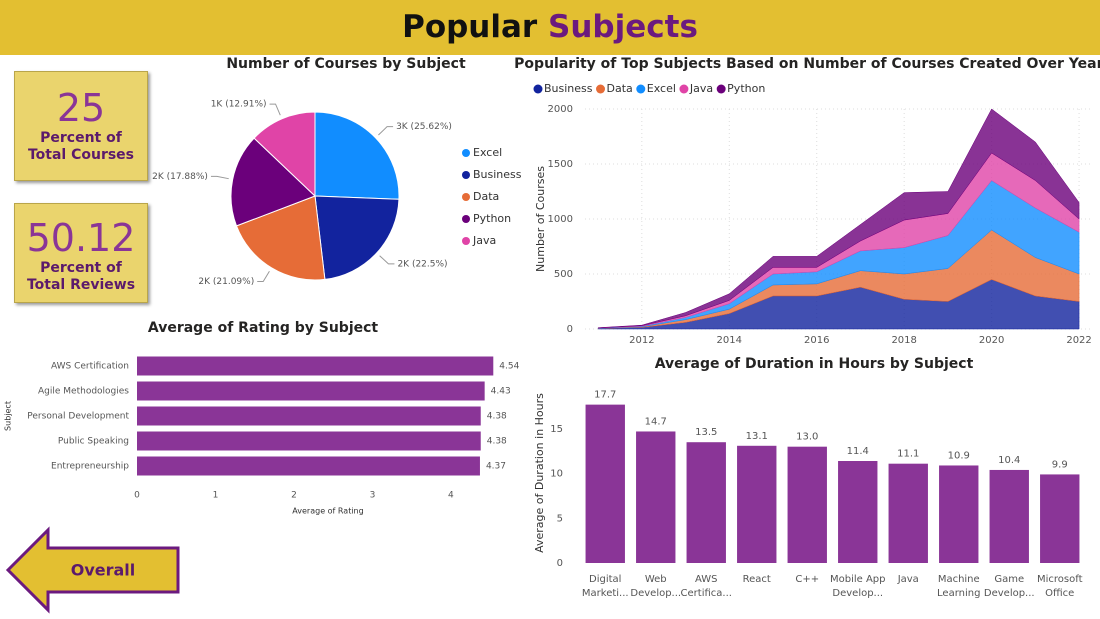 This screenshot has width=1100, height=619. What do you see at coordinates (93, 442) in the screenshot?
I see `y-tick-label: Public Speaking` at bounding box center [93, 442].